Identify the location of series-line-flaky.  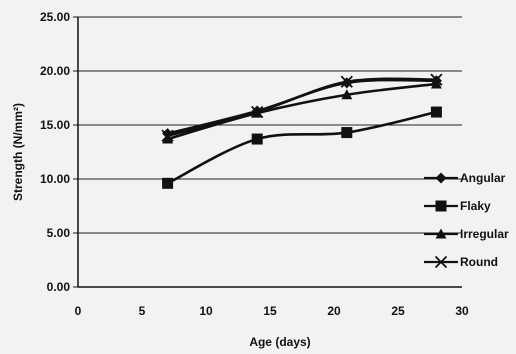
(302, 147).